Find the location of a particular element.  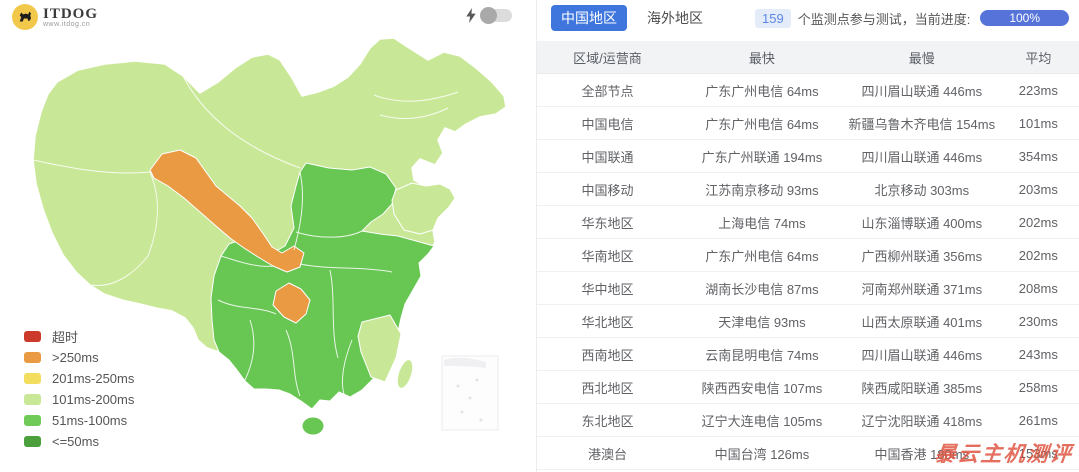

map-region-zhejiang is located at coordinates (379, 348).